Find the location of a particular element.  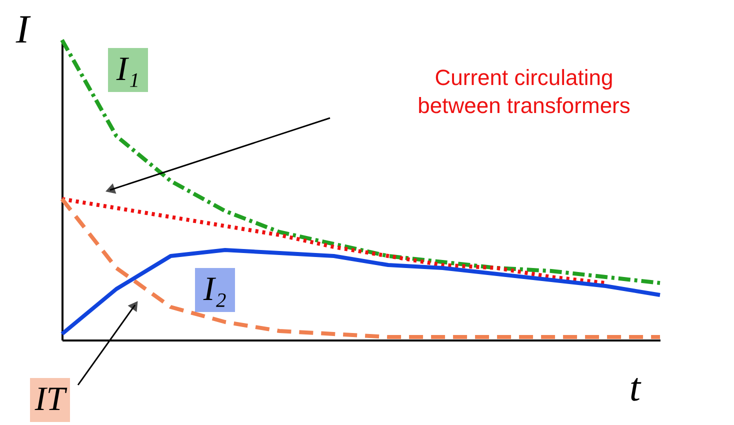

text: IT is located at coordinates (51, 399).